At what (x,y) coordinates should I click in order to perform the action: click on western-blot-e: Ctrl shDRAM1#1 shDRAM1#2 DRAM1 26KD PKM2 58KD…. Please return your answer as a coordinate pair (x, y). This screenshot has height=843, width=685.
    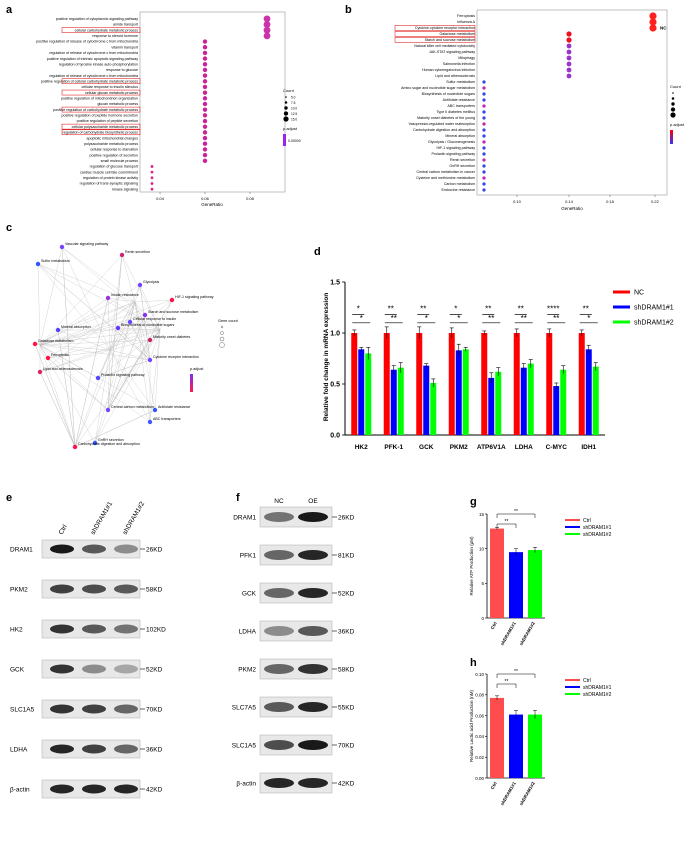
    Looking at the image, I should click on (88, 649).